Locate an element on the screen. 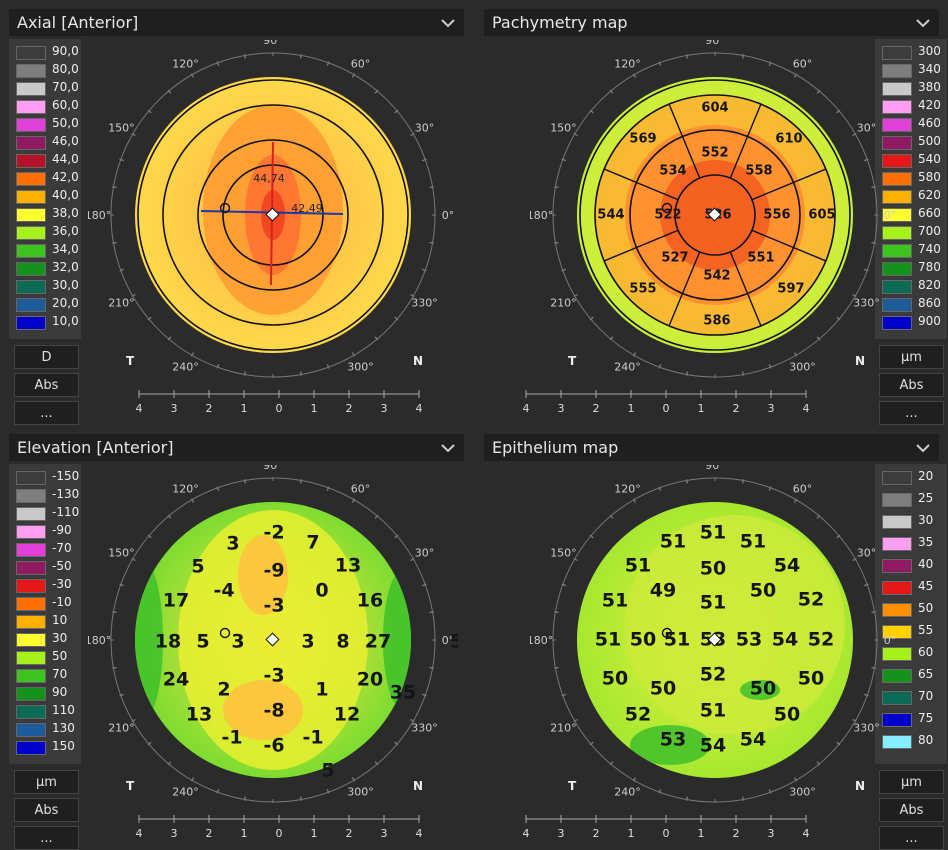 Image resolution: width=948 pixels, height=850 pixels. map-value: 35 is located at coordinates (403, 692).